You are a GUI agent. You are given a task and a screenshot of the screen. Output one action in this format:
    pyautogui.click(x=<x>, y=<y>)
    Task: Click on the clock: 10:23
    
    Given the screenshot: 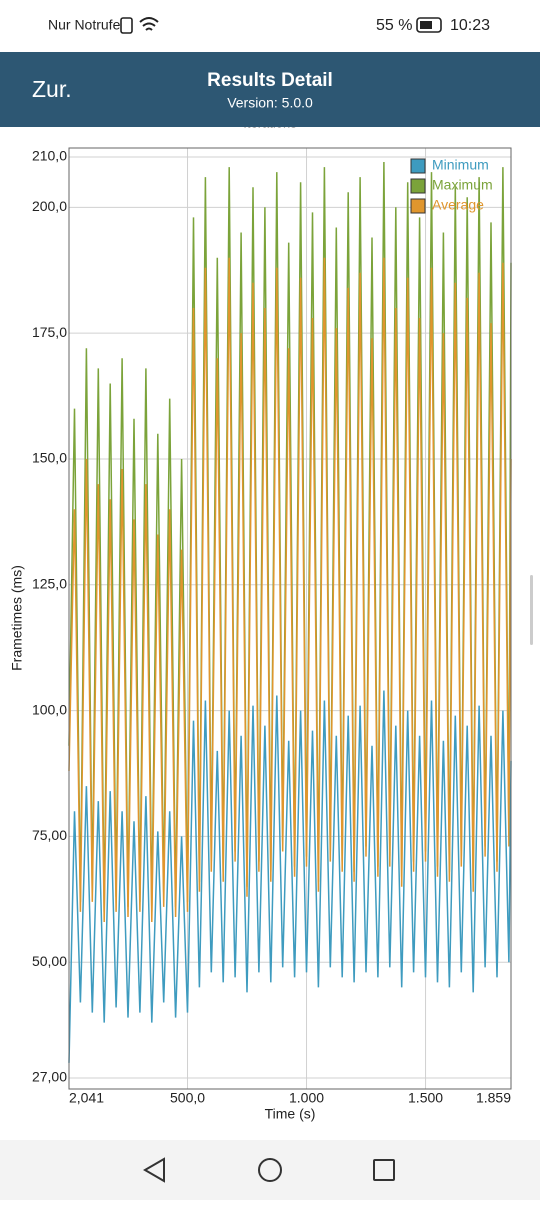 What is the action you would take?
    pyautogui.click(x=470, y=25)
    